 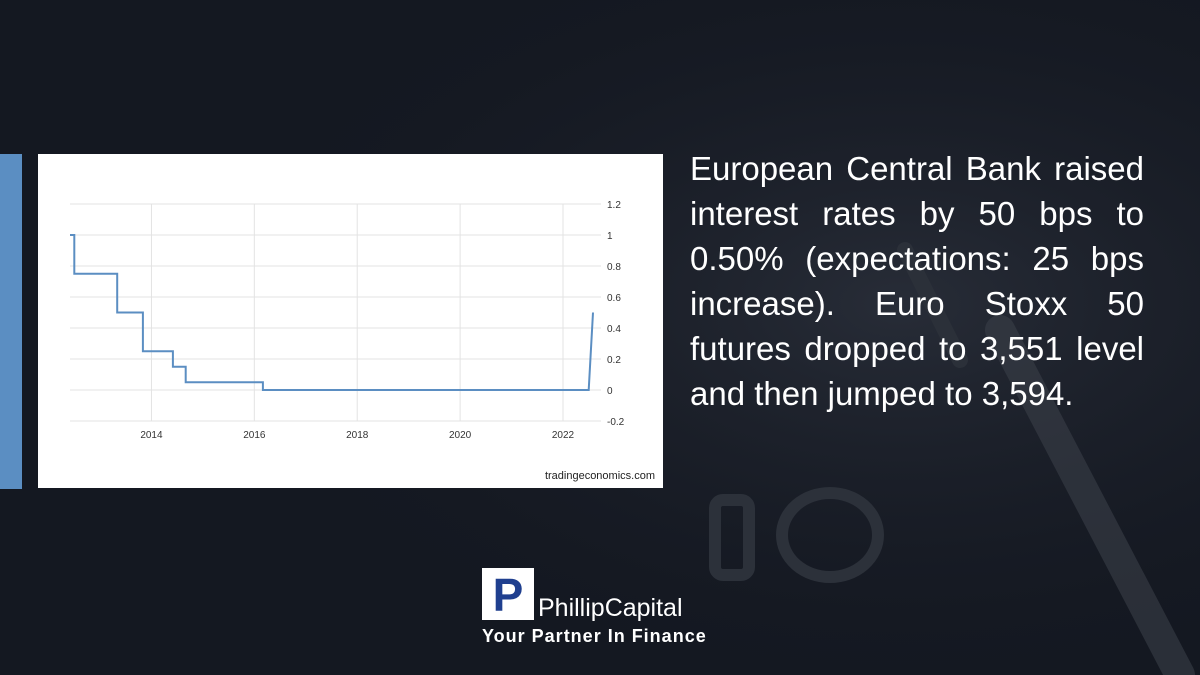 What do you see at coordinates (614, 329) in the screenshot?
I see `y-tick-label: 0.4` at bounding box center [614, 329].